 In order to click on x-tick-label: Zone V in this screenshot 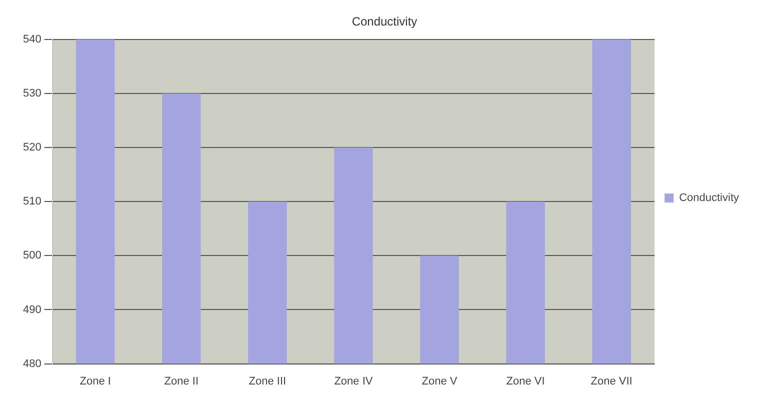, I will do `click(440, 381)`.